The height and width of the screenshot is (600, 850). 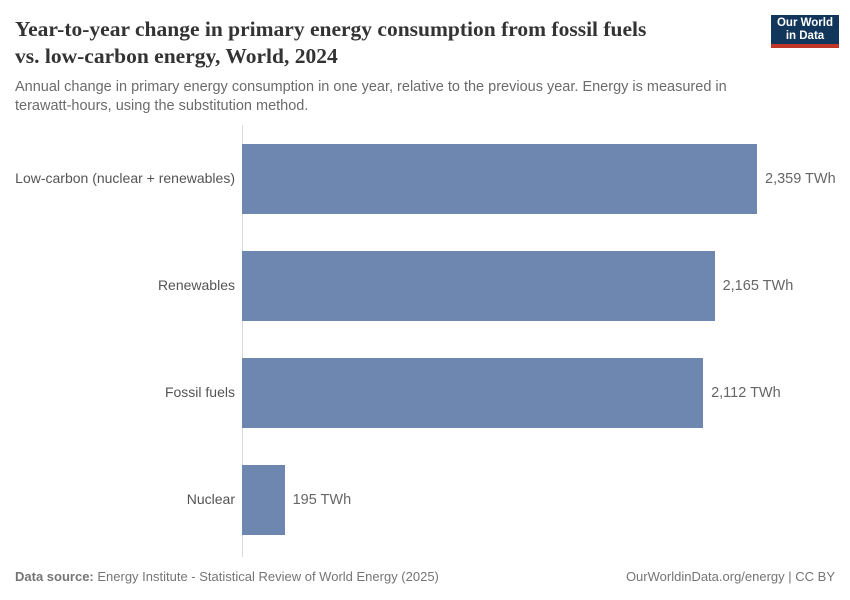 I want to click on value-label: 195 TWh, so click(x=322, y=499).